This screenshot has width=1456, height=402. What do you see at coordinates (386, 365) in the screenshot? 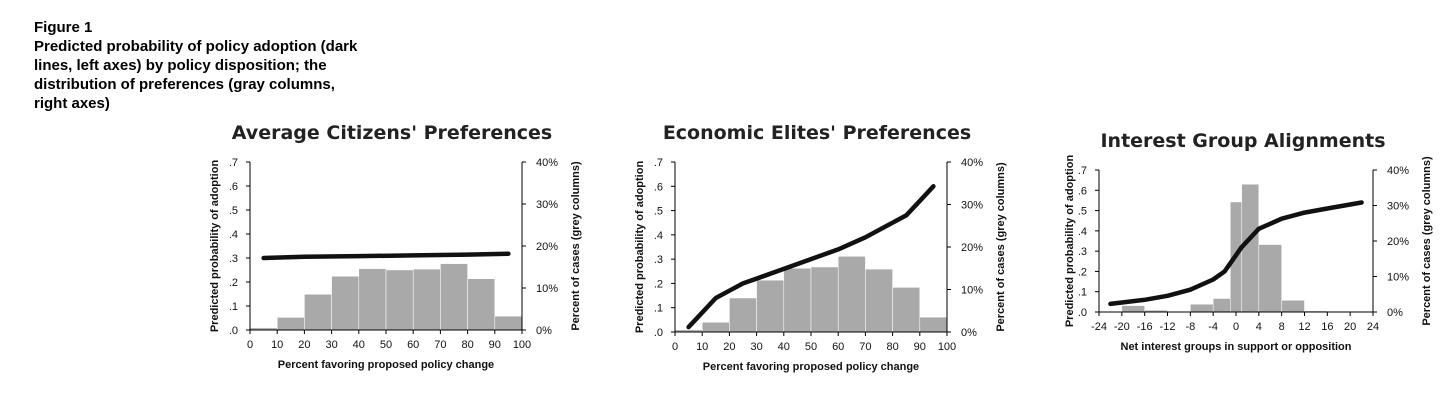
I see `x-axis-label: Percent favoring proposed policy change` at bounding box center [386, 365].